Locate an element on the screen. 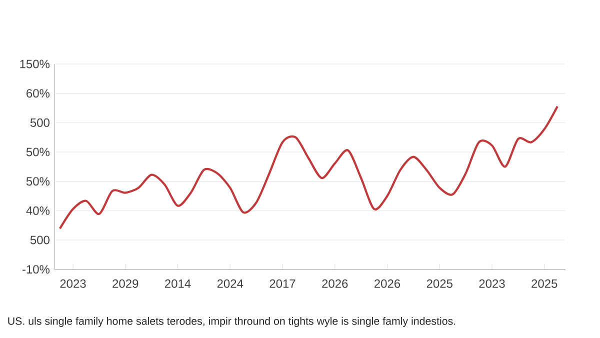 This screenshot has width=600, height=338. text: -10% is located at coordinates (36, 269).